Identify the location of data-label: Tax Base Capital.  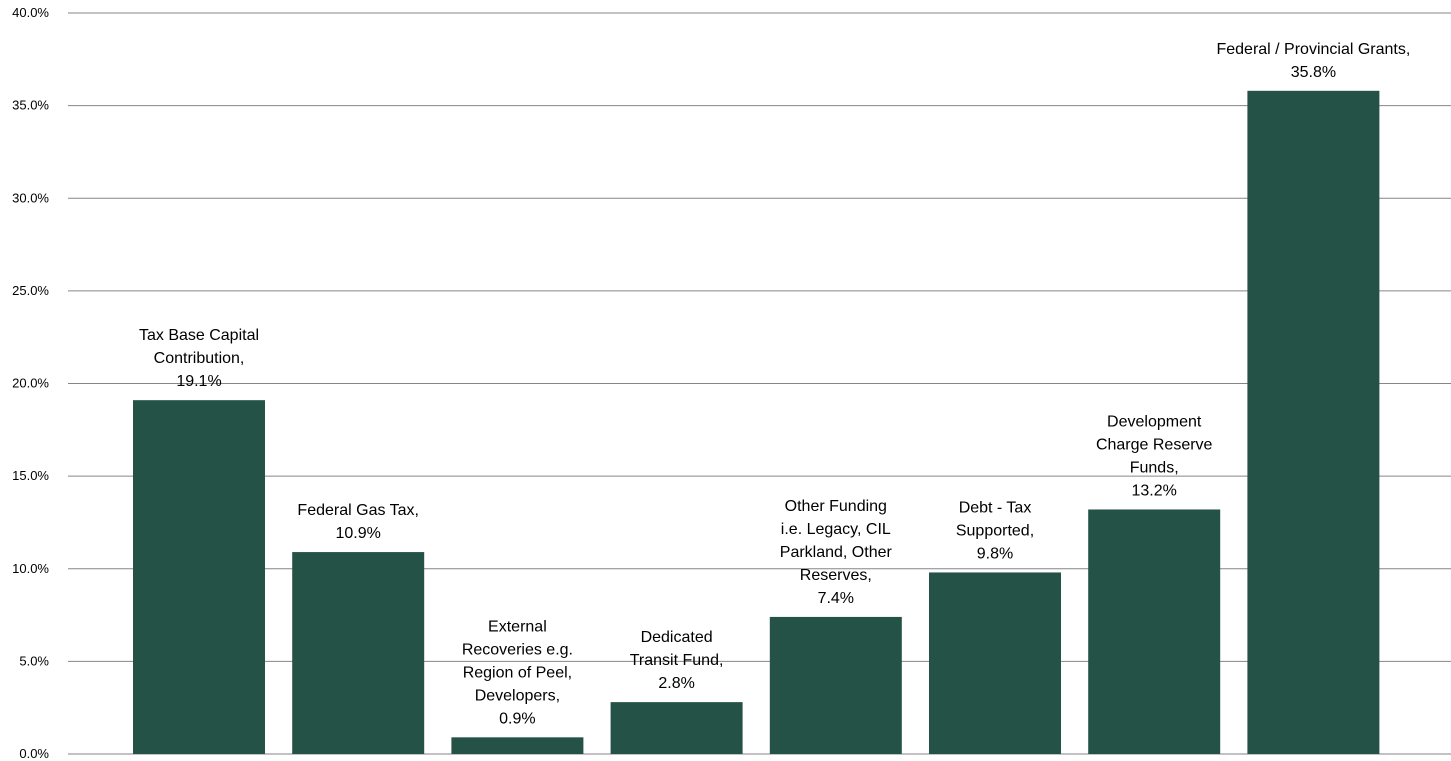
(199, 335).